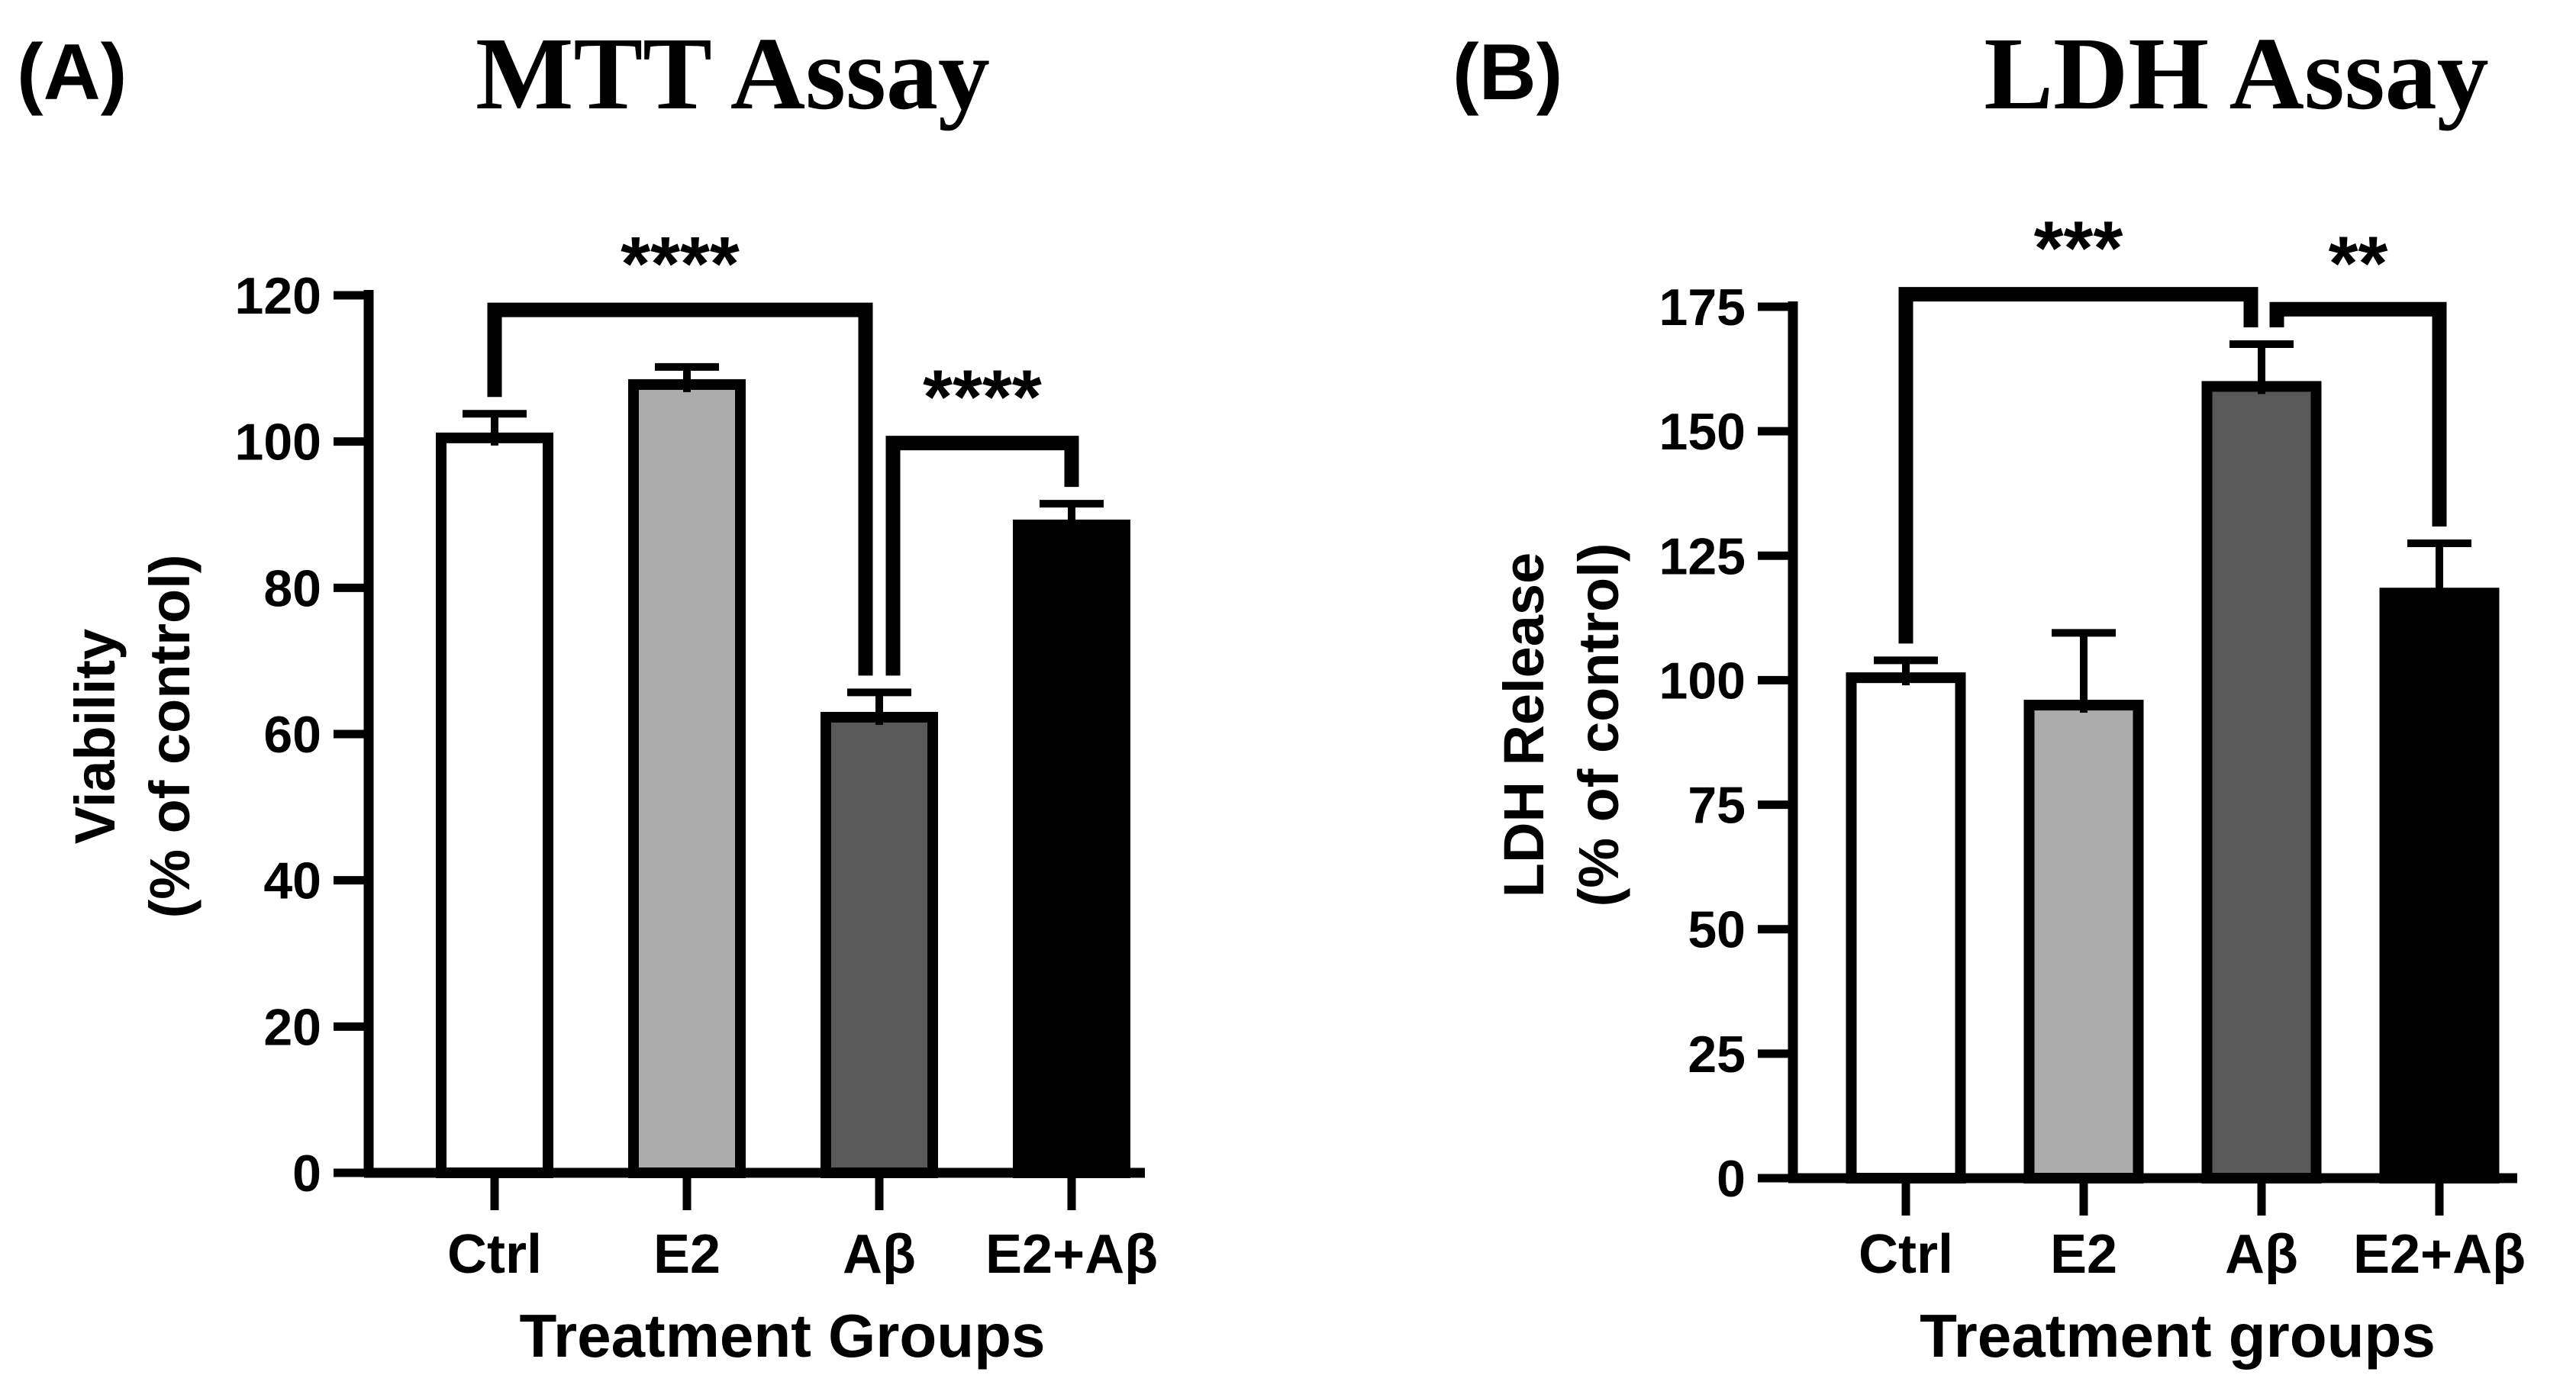 The image size is (2576, 1388). Describe the element at coordinates (733, 74) in the screenshot. I see `panel-a-title: MTT Assay` at that location.